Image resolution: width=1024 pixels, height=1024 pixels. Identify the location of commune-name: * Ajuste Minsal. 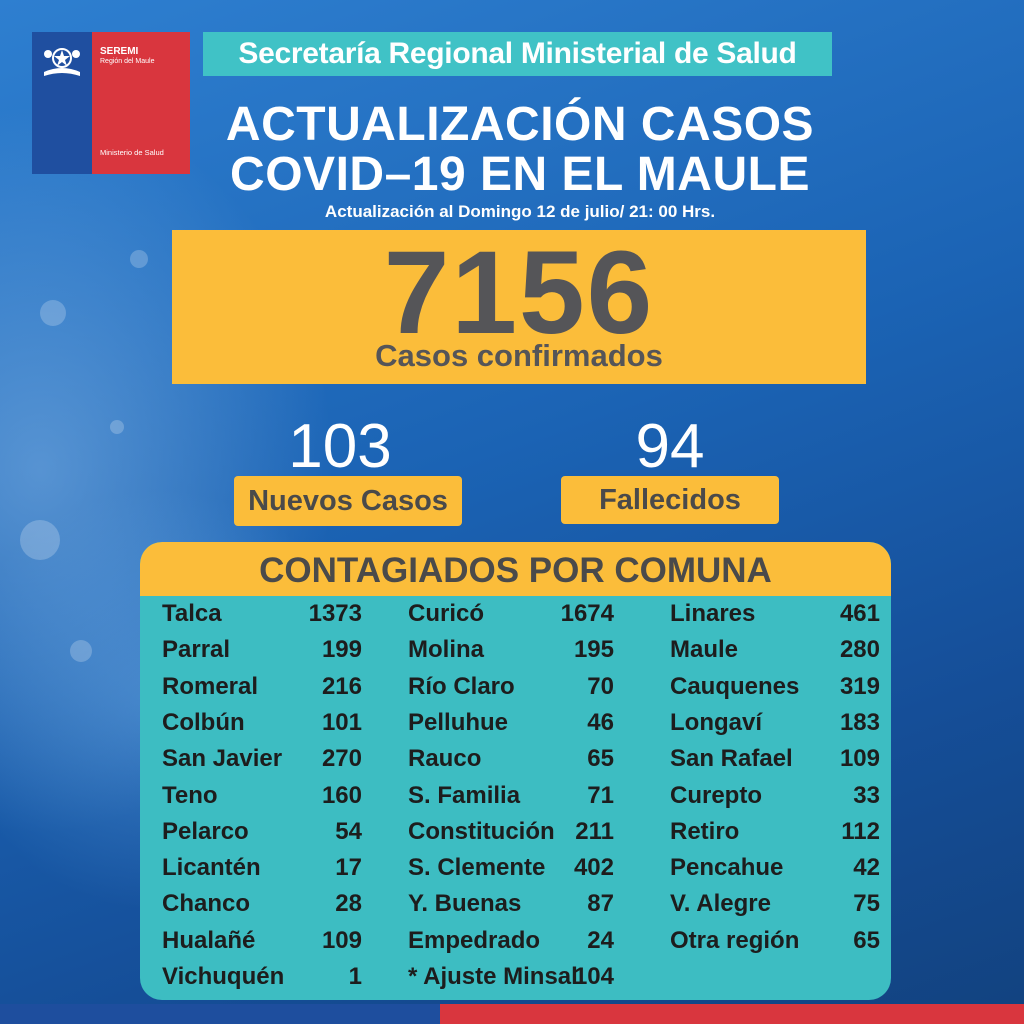
(493, 976).